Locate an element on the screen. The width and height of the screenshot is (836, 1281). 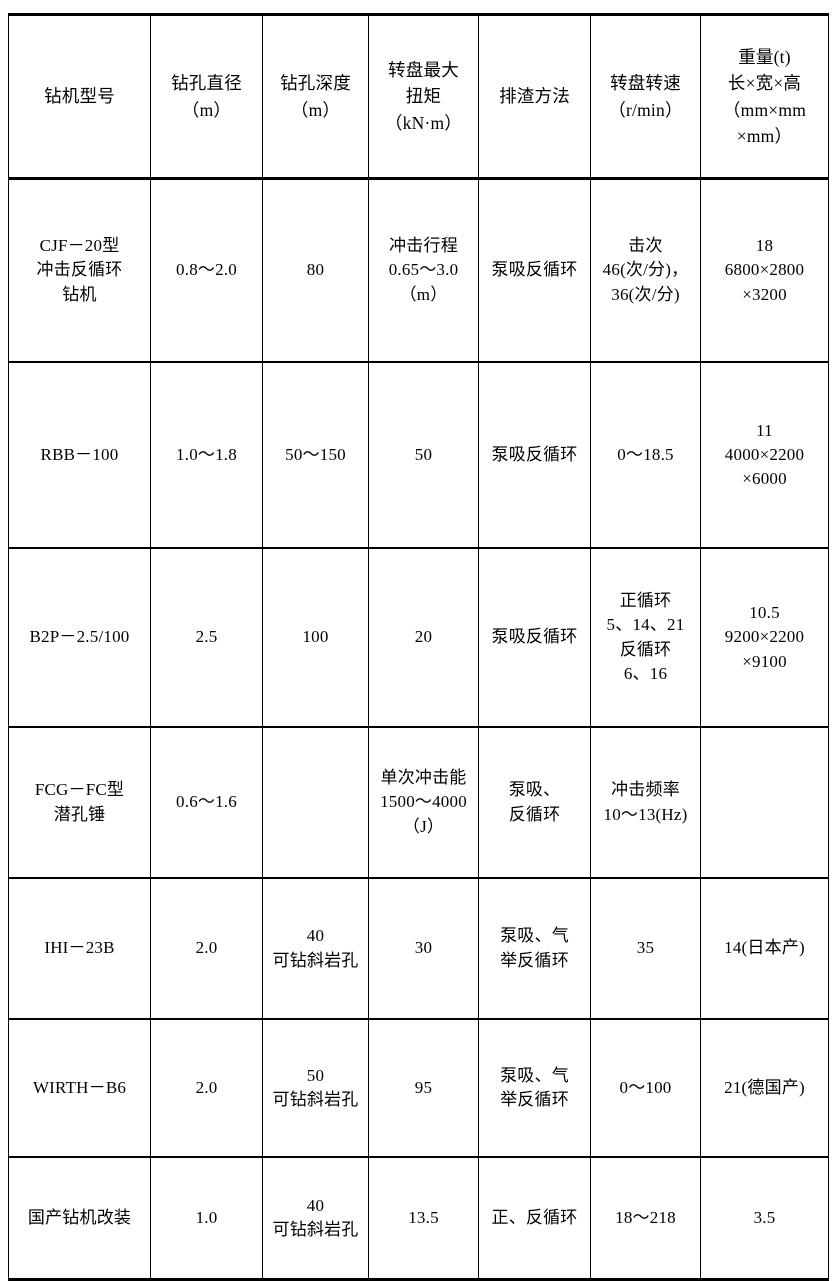
cell-content: 18 6800×2800 ×3200 is located at coordinates (764, 270).